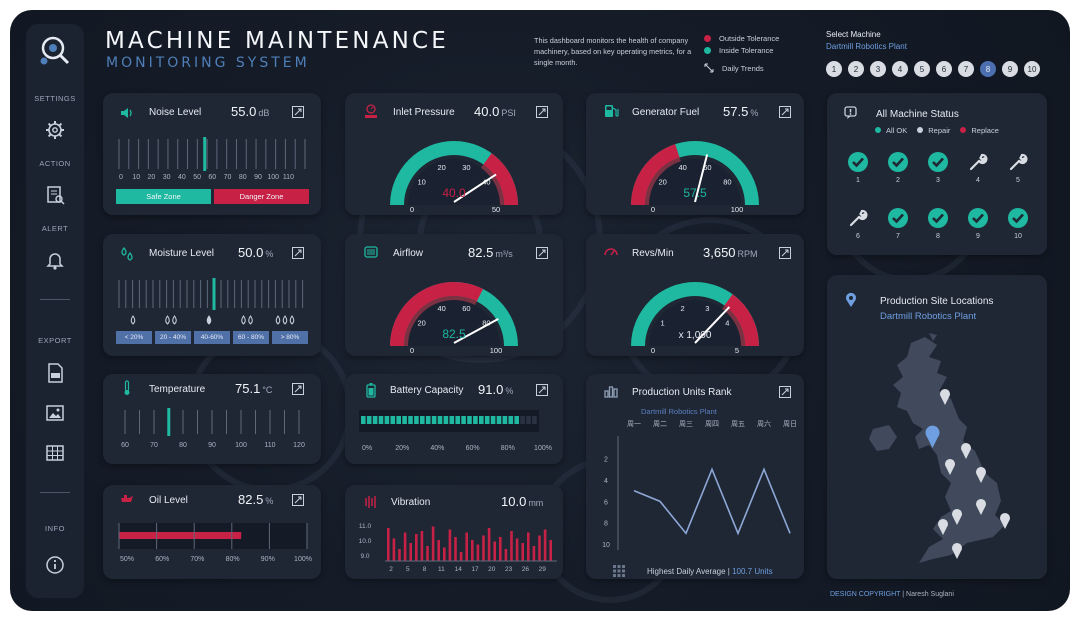 The width and height of the screenshot is (1080, 621). Describe the element at coordinates (606, 460) in the screenshot. I see `rank-y-label: 2` at that location.